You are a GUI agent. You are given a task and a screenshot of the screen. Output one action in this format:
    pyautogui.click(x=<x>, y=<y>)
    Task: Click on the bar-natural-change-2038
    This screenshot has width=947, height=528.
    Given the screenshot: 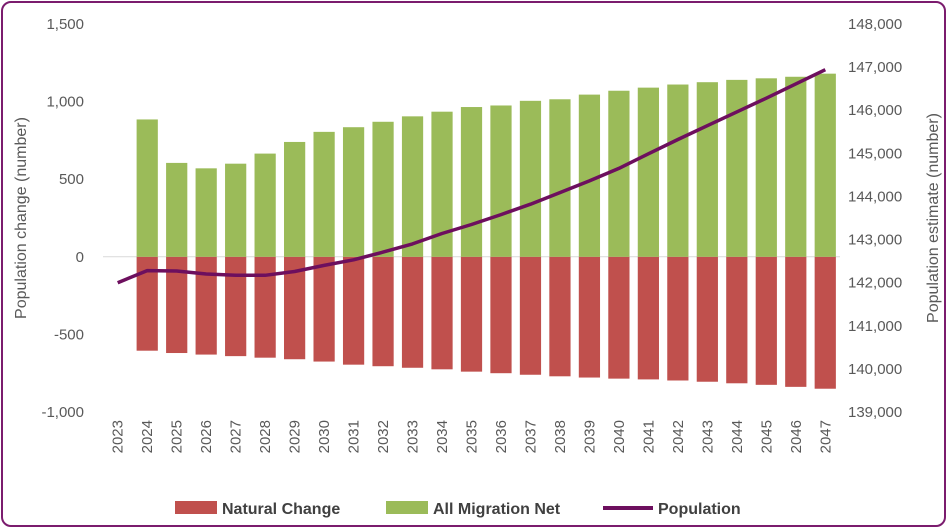 What is the action you would take?
    pyautogui.click(x=560, y=316)
    